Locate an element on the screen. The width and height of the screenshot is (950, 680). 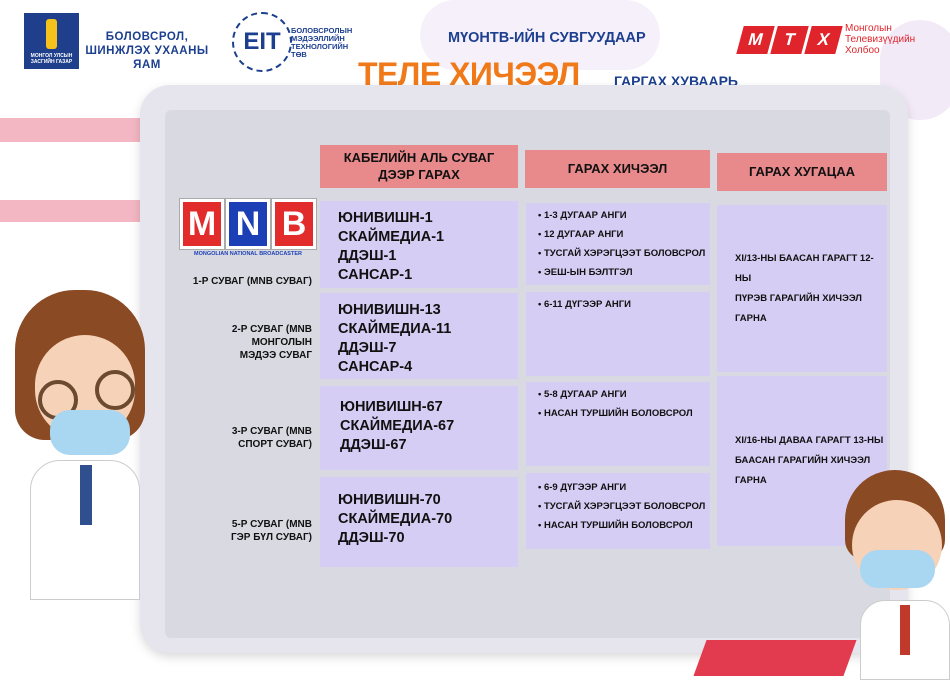
lesson-item: 12 ДУГААР АНГИ is located at coordinates (624, 234).